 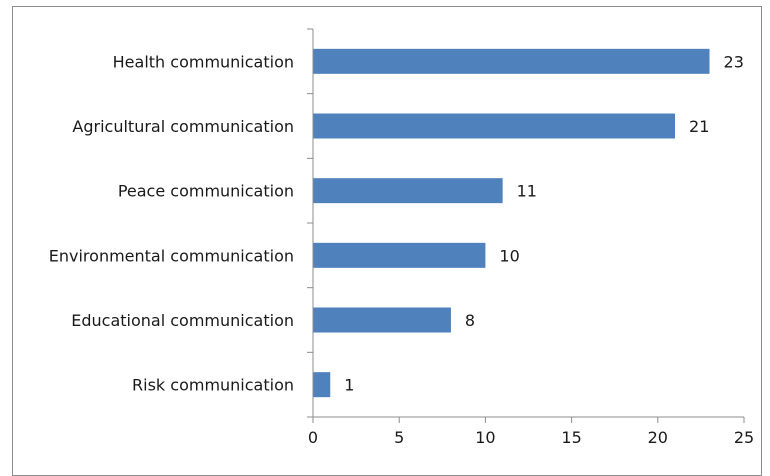 What do you see at coordinates (658, 437) in the screenshot?
I see `x-tick-label: 20` at bounding box center [658, 437].